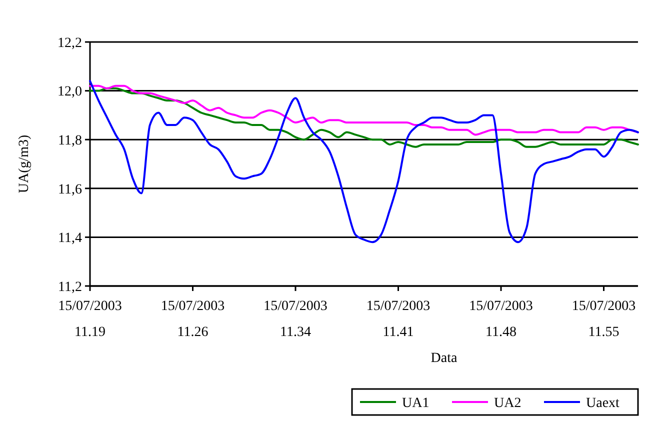  What do you see at coordinates (70, 287) in the screenshot?
I see `y-tick-label: 11,2` at bounding box center [70, 287].